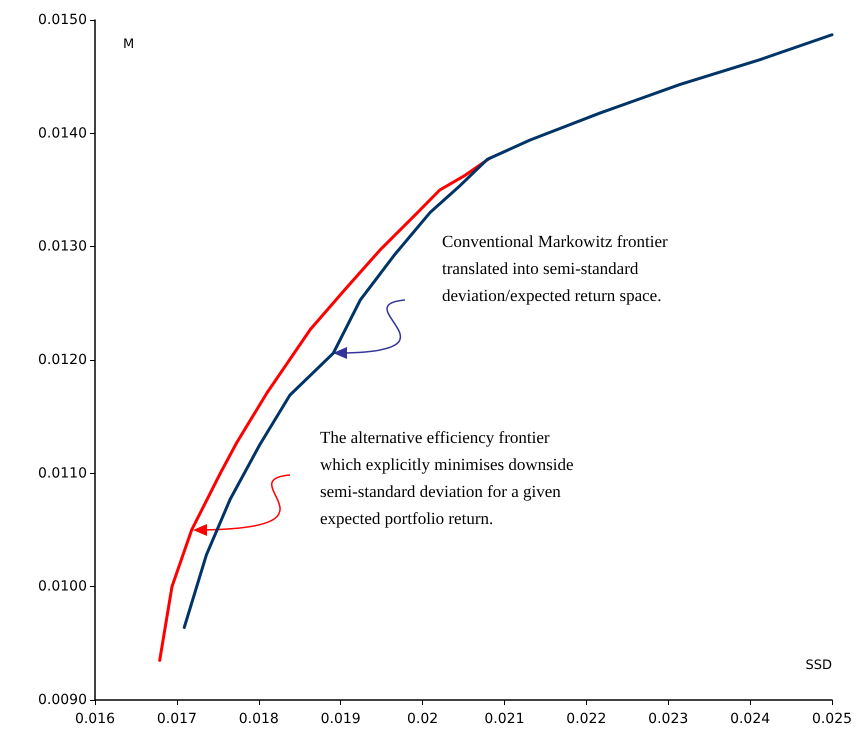 This screenshot has width=858, height=740. Describe the element at coordinates (62, 473) in the screenshot. I see `y-tick-label: 0.0110` at that location.